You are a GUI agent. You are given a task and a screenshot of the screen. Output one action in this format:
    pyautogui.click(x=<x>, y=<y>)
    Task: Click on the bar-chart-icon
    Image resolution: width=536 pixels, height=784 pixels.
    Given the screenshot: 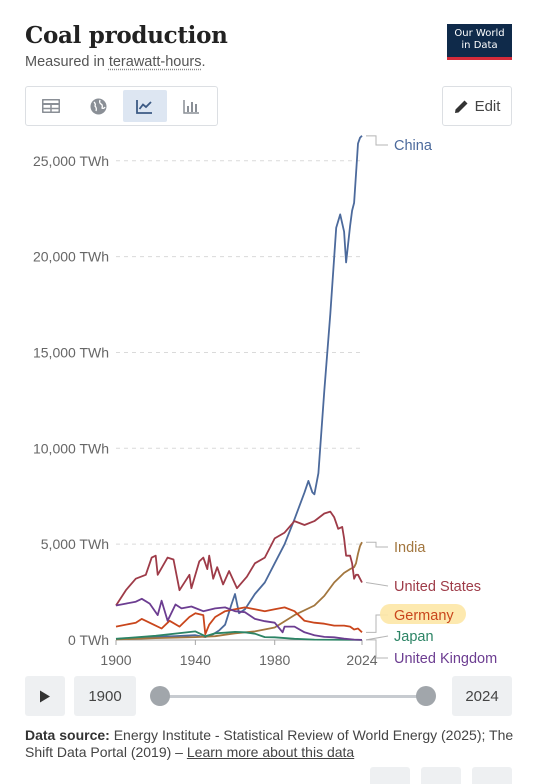 What is the action you would take?
    pyautogui.click(x=191, y=106)
    